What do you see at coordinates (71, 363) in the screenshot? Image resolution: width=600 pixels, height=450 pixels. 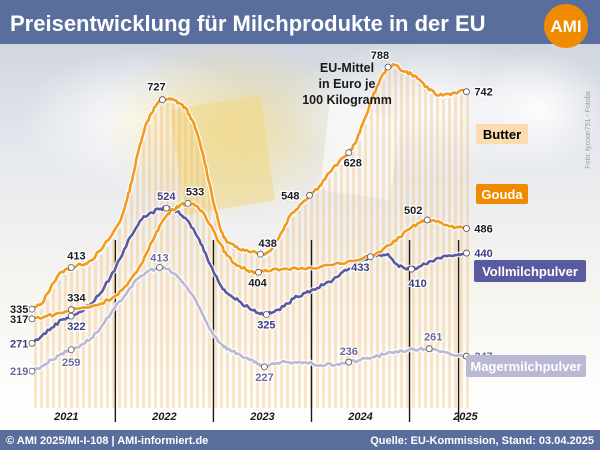 I see `value-label: 259` at bounding box center [71, 363].